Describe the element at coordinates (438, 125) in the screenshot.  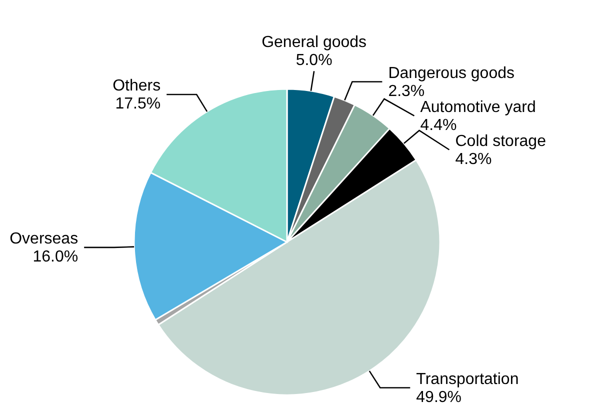
I see `data-label: 4.4%` at that location.